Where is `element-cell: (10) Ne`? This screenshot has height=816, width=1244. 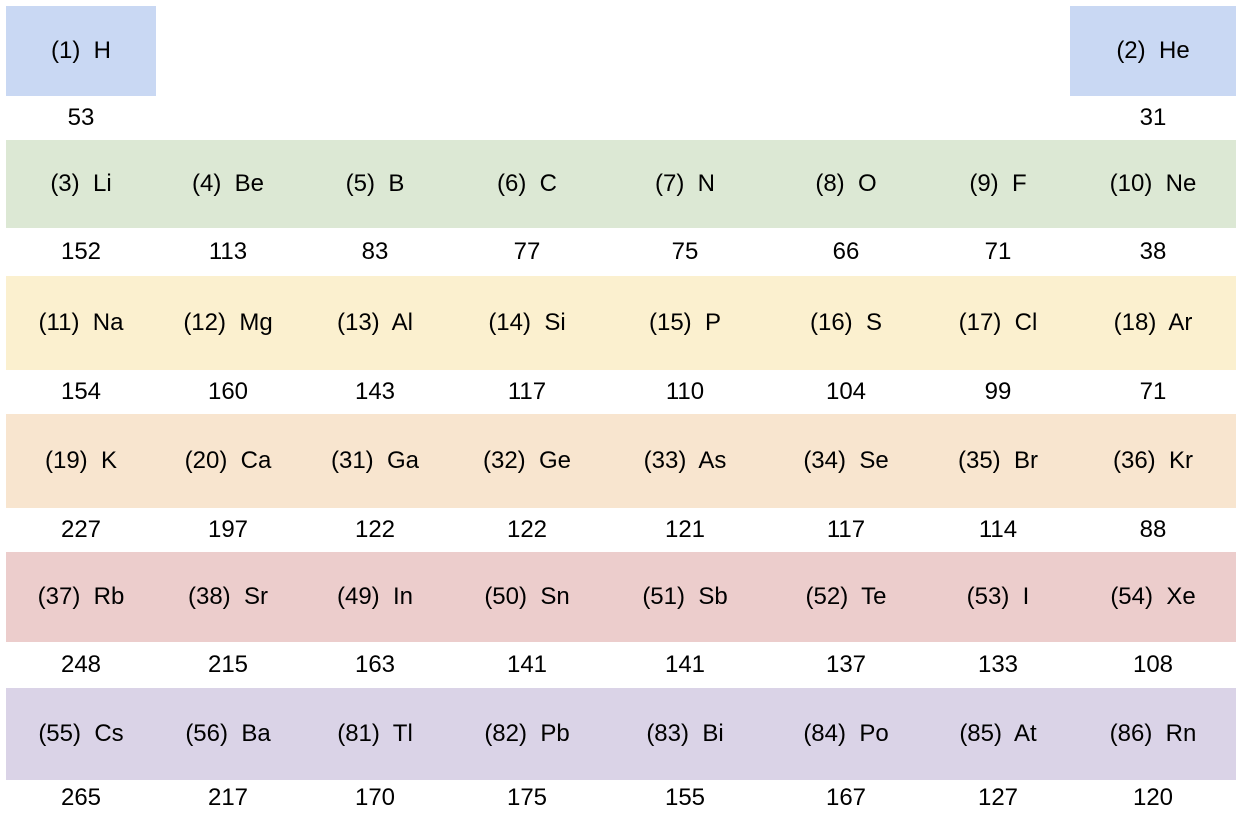
element-cell: (10) Ne is located at coordinates (1153, 183).